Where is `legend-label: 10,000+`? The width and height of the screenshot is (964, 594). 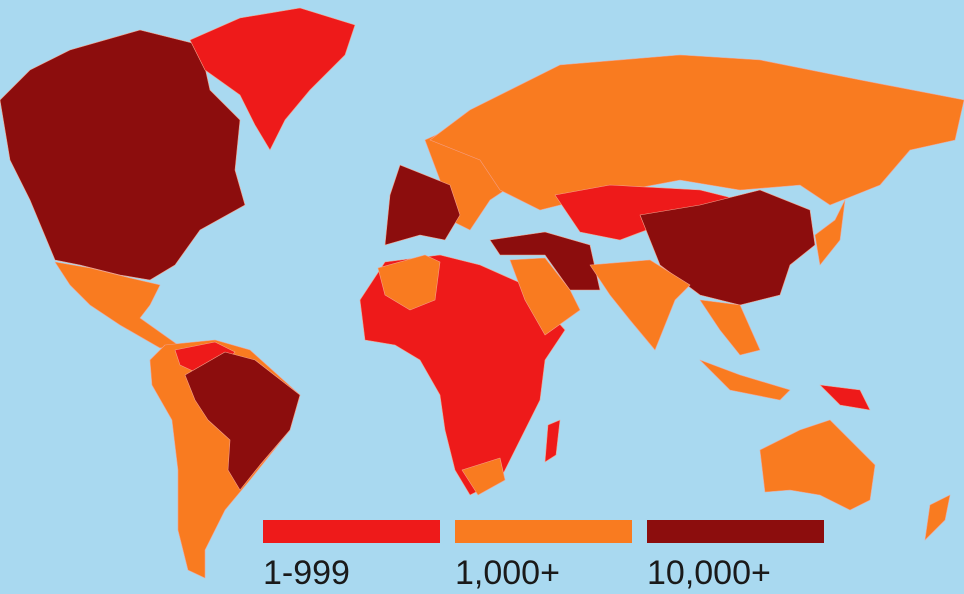 legend-label: 10,000+ is located at coordinates (709, 573).